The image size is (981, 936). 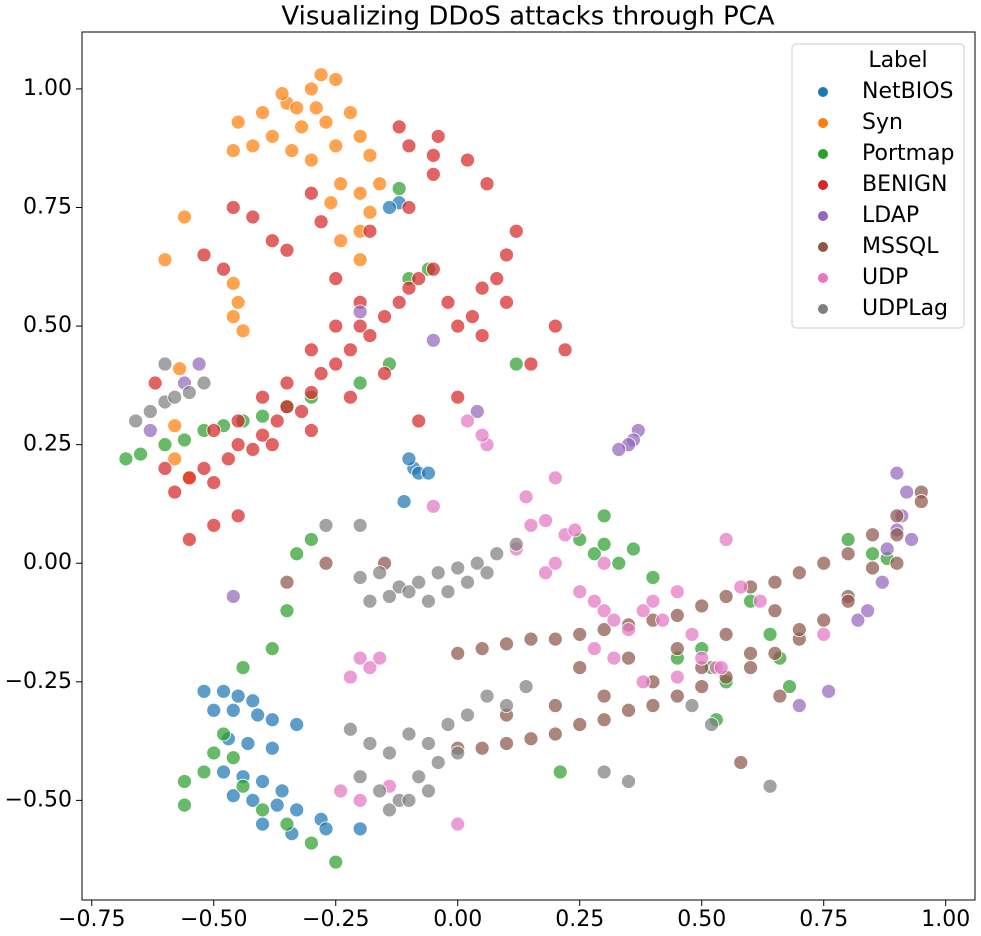 I want to click on x-tick-label: 0.50, so click(x=701, y=919).